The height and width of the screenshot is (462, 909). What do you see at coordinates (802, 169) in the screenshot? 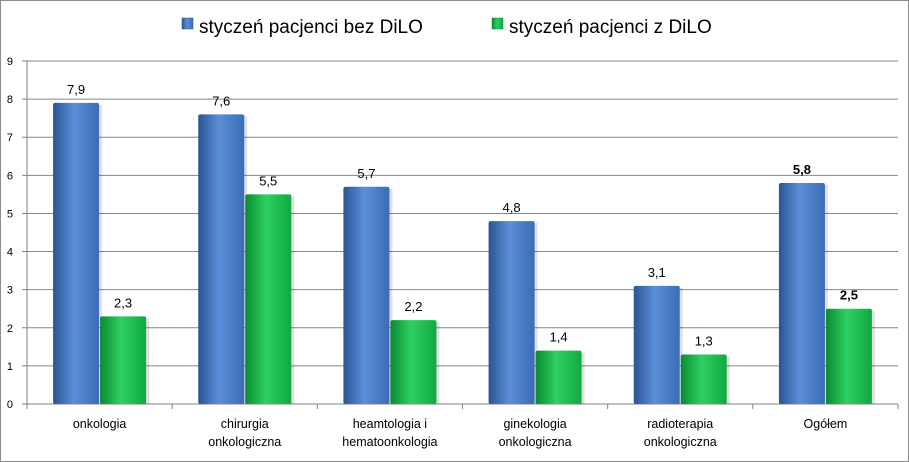
I see `data-label: 5,8` at bounding box center [802, 169].